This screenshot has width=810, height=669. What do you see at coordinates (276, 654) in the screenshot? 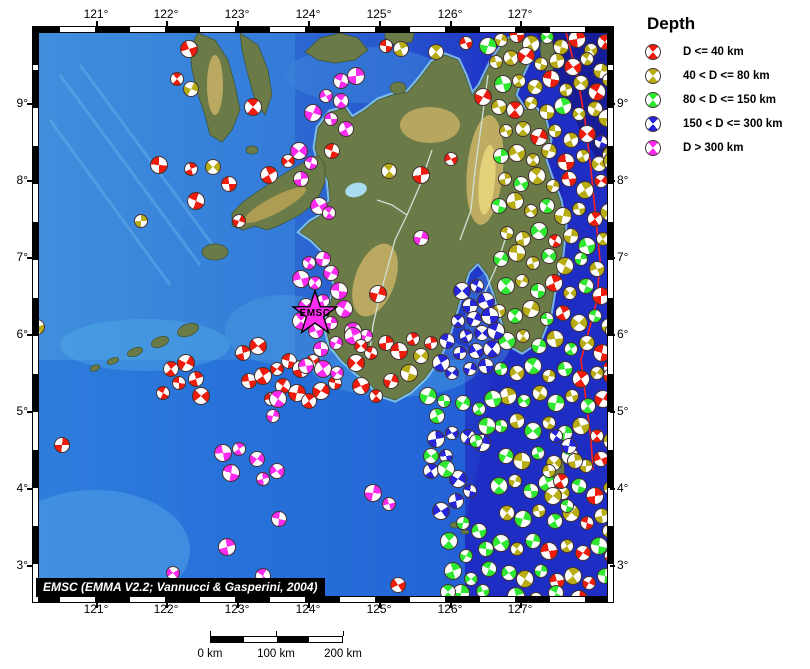
I see `scale-bar-label: 100 km` at bounding box center [276, 654].